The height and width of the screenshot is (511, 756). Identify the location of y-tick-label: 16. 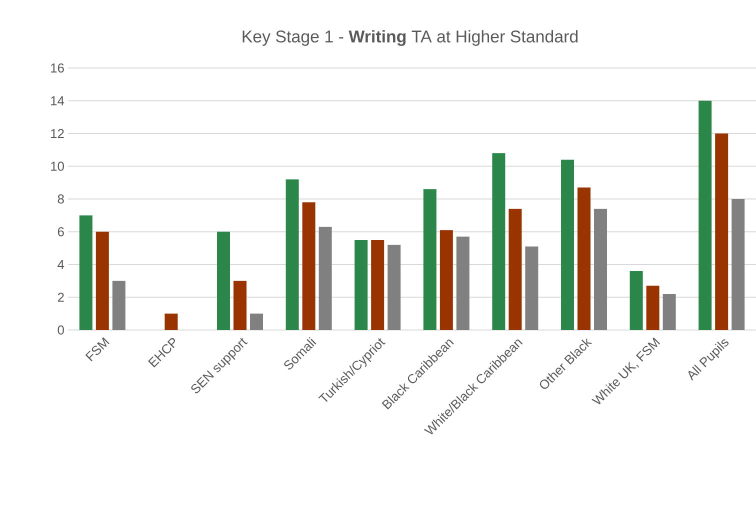
(57, 68).